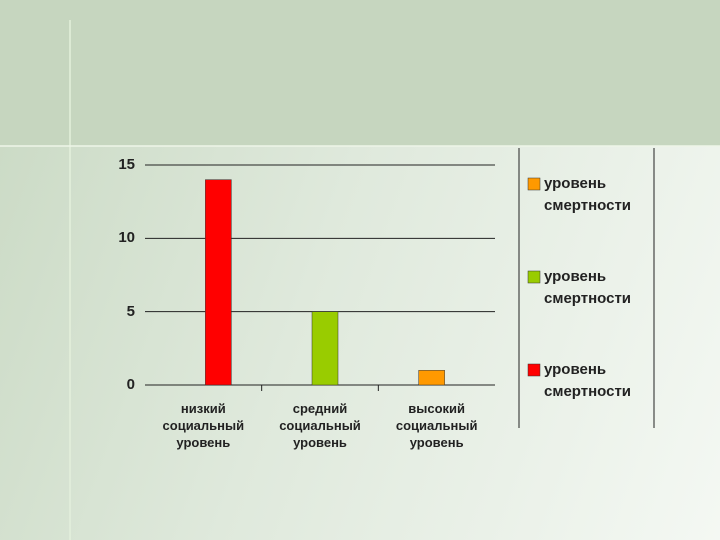 The height and width of the screenshot is (540, 720). I want to click on y-tick-label: 5, so click(130, 311).